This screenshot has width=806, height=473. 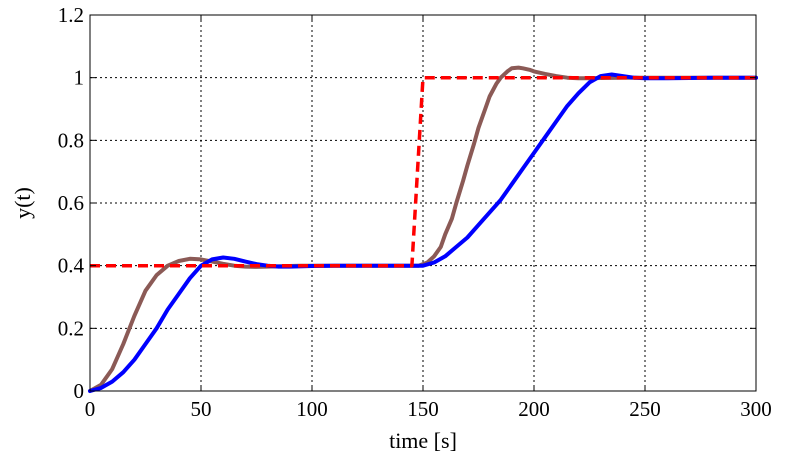 I want to click on y-tick-label: 1.2, so click(x=71, y=15).